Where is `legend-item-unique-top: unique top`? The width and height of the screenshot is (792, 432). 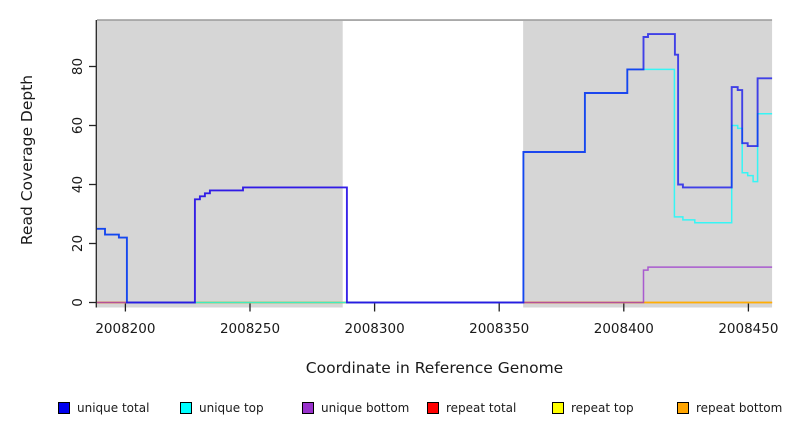
legend-item-unique-top: unique top is located at coordinates (222, 408).